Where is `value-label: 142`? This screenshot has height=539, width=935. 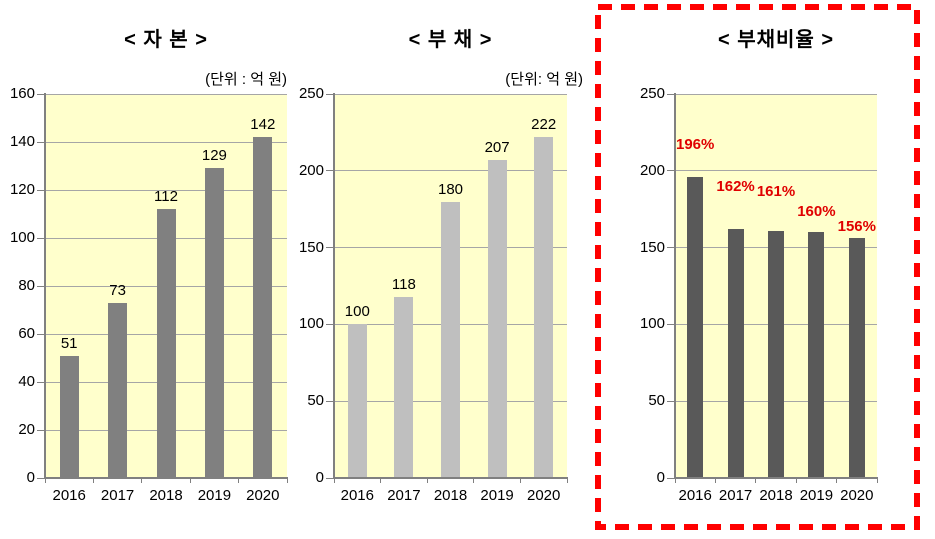 value-label: 142 is located at coordinates (263, 125).